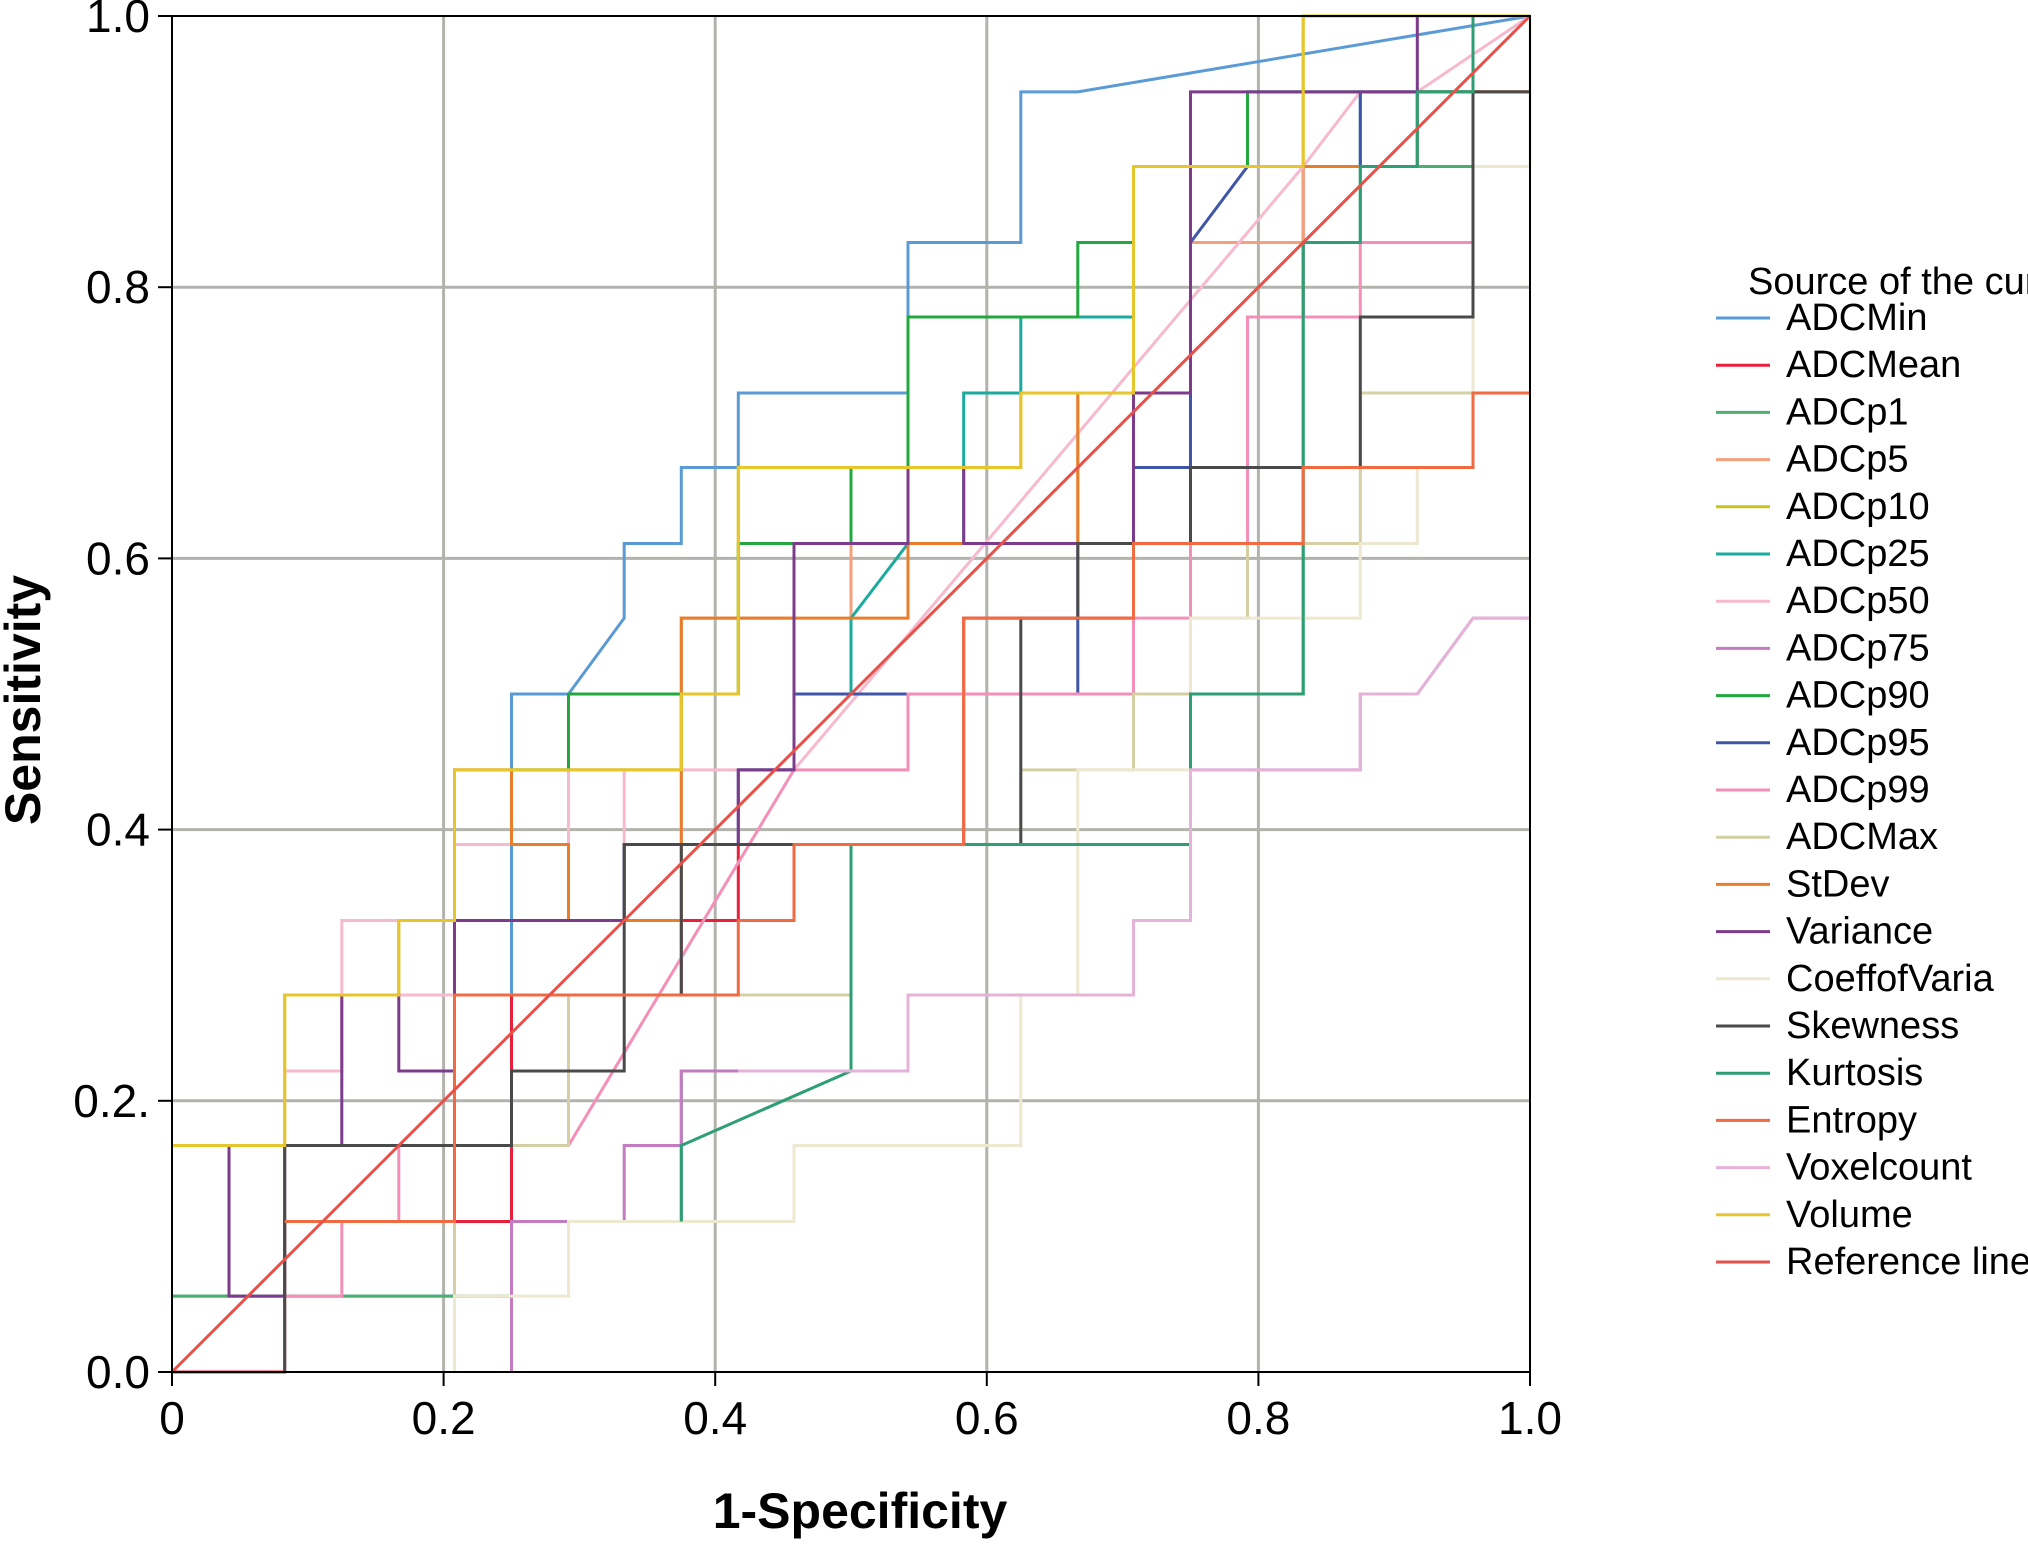 Image resolution: width=2028 pixels, height=1549 pixels. What do you see at coordinates (1858, 648) in the screenshot?
I see `legend-label-adcp75: ADCp75` at bounding box center [1858, 648].